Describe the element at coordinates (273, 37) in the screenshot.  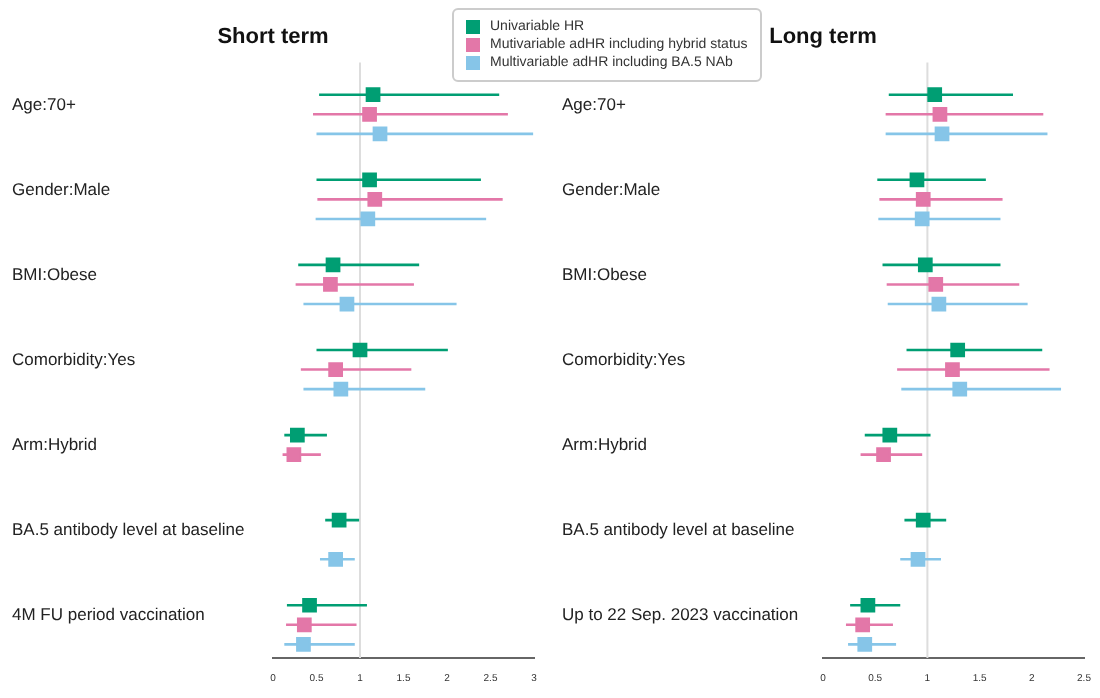
I see `chart-title: Short term` at that location.